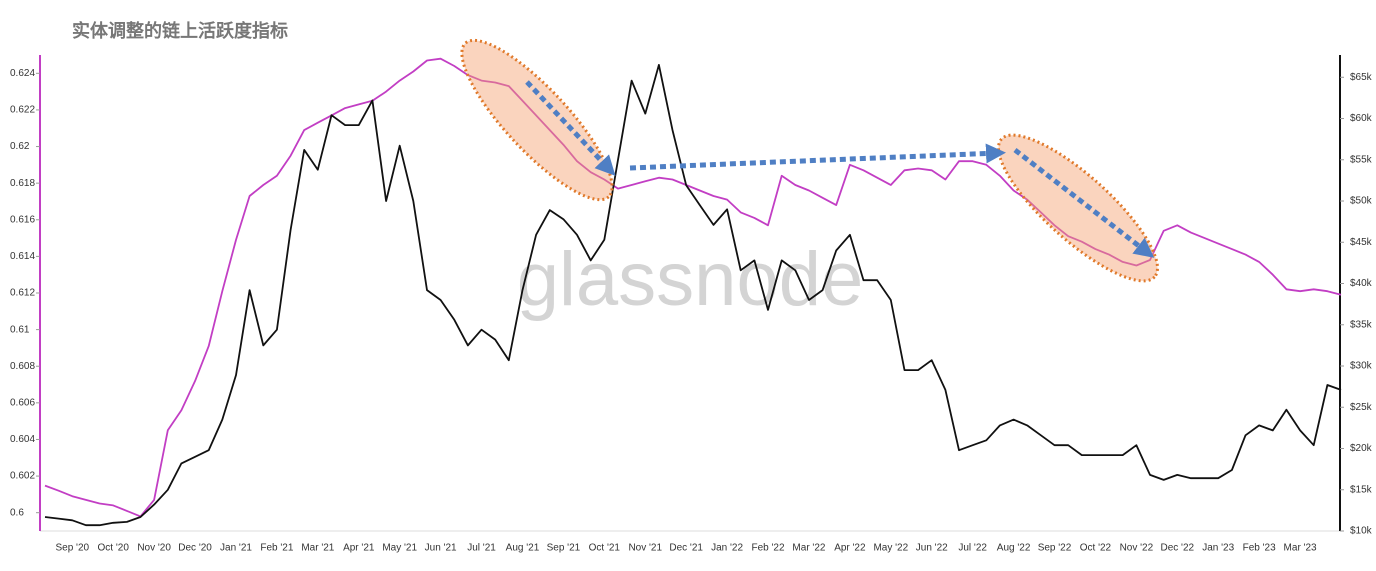  I want to click on x-tick-label: Aug '21, so click(523, 548).